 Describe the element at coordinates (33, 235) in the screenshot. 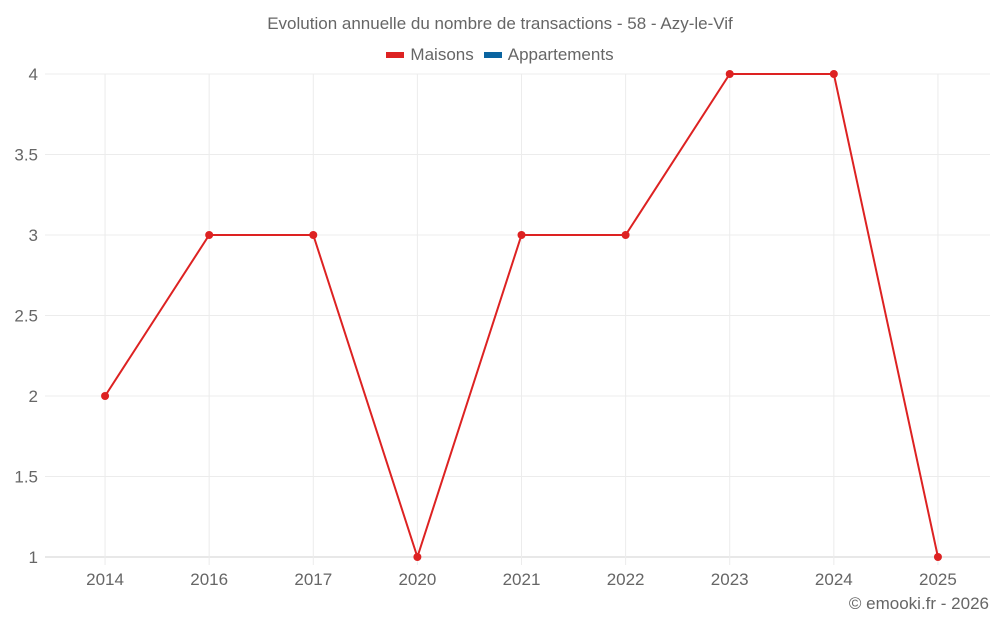

I see `y-tick-label: 3` at that location.